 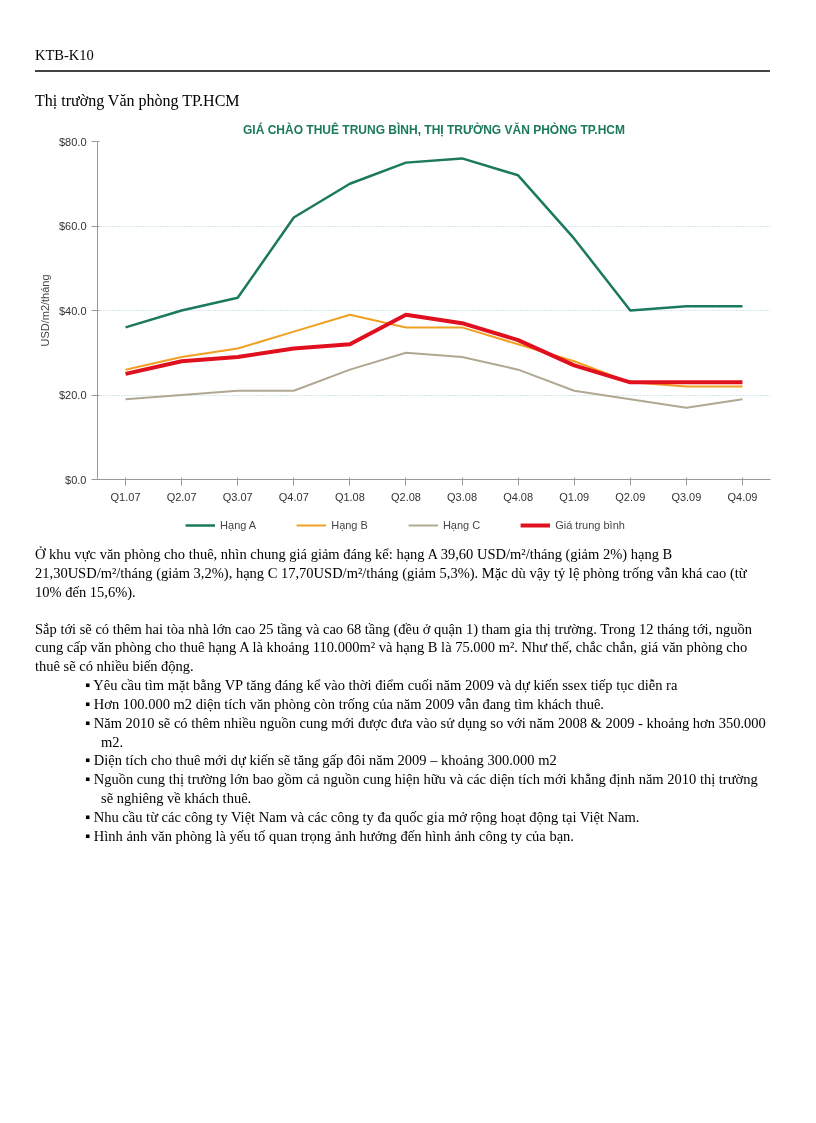 I want to click on x-tick-label: Q3.09, so click(x=686, y=496).